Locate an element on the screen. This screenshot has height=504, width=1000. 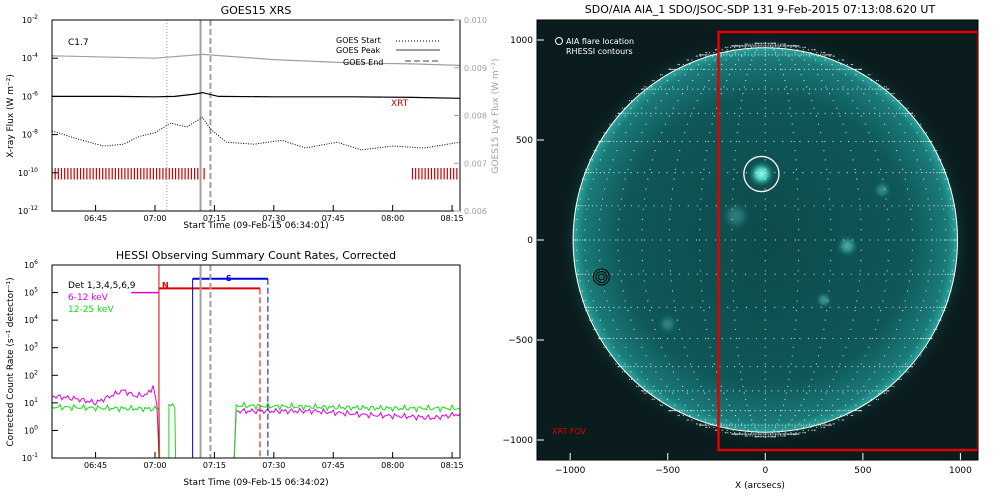
goes-xrt-coverage is located at coordinates (128, 174).